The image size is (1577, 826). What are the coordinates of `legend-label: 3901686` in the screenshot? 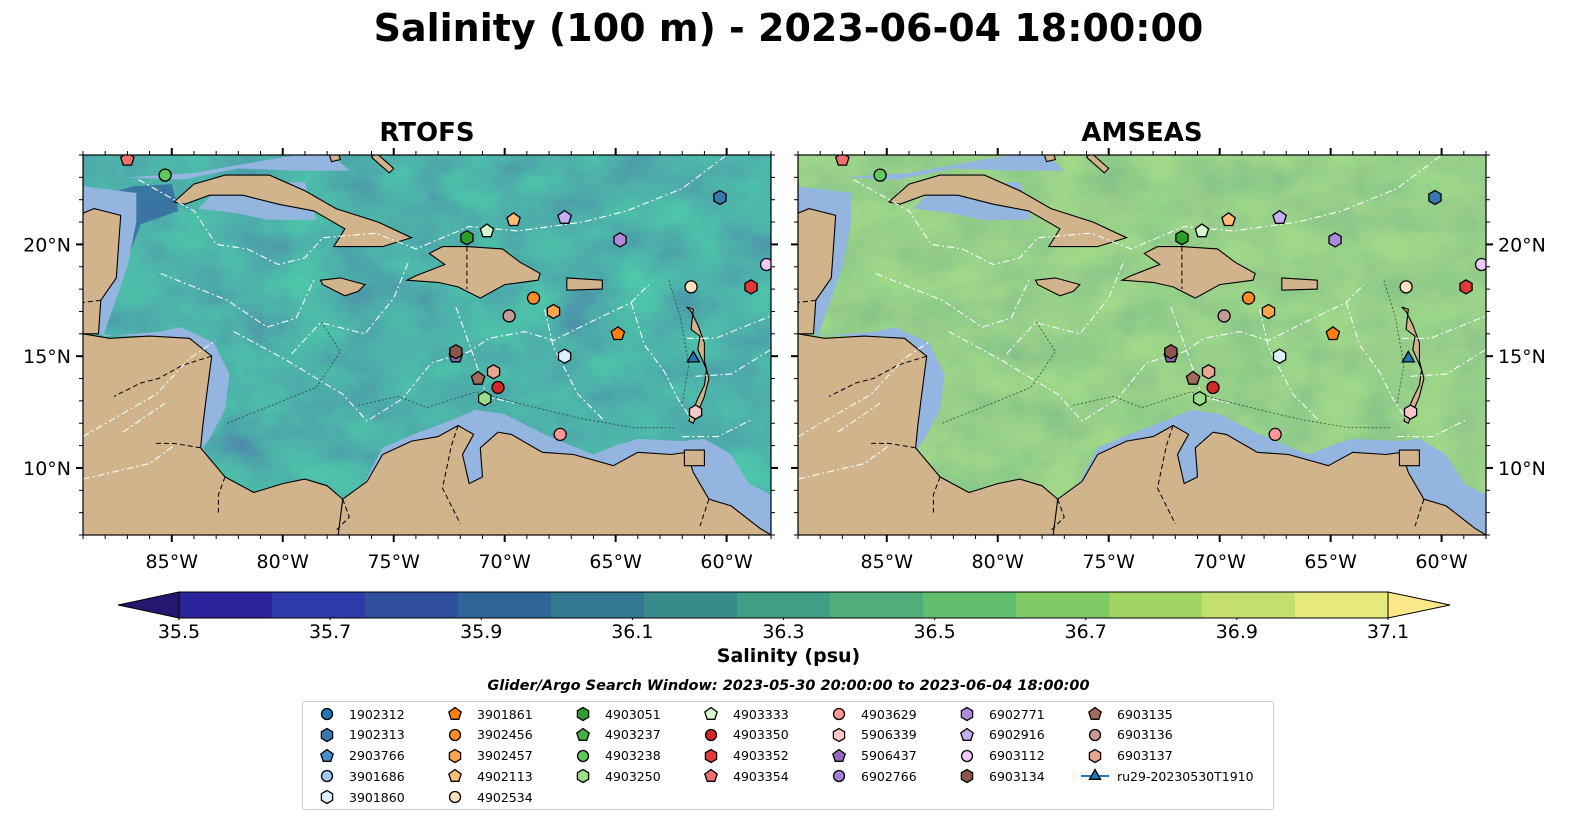 It's located at (377, 776).